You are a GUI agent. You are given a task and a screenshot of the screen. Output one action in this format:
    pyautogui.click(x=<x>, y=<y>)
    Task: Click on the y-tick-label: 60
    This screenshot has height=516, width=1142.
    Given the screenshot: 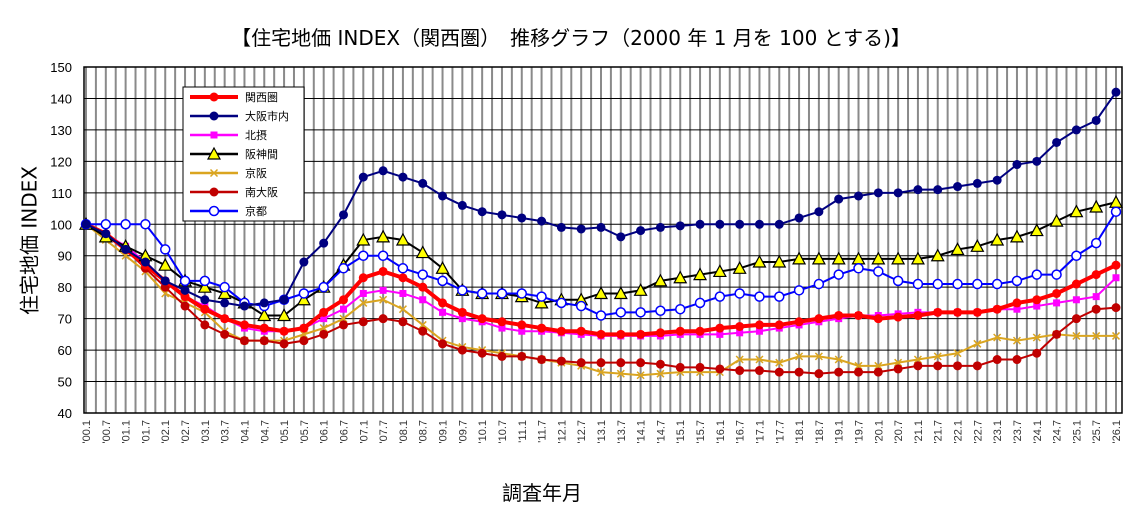 What is the action you would take?
    pyautogui.click(x=65, y=350)
    